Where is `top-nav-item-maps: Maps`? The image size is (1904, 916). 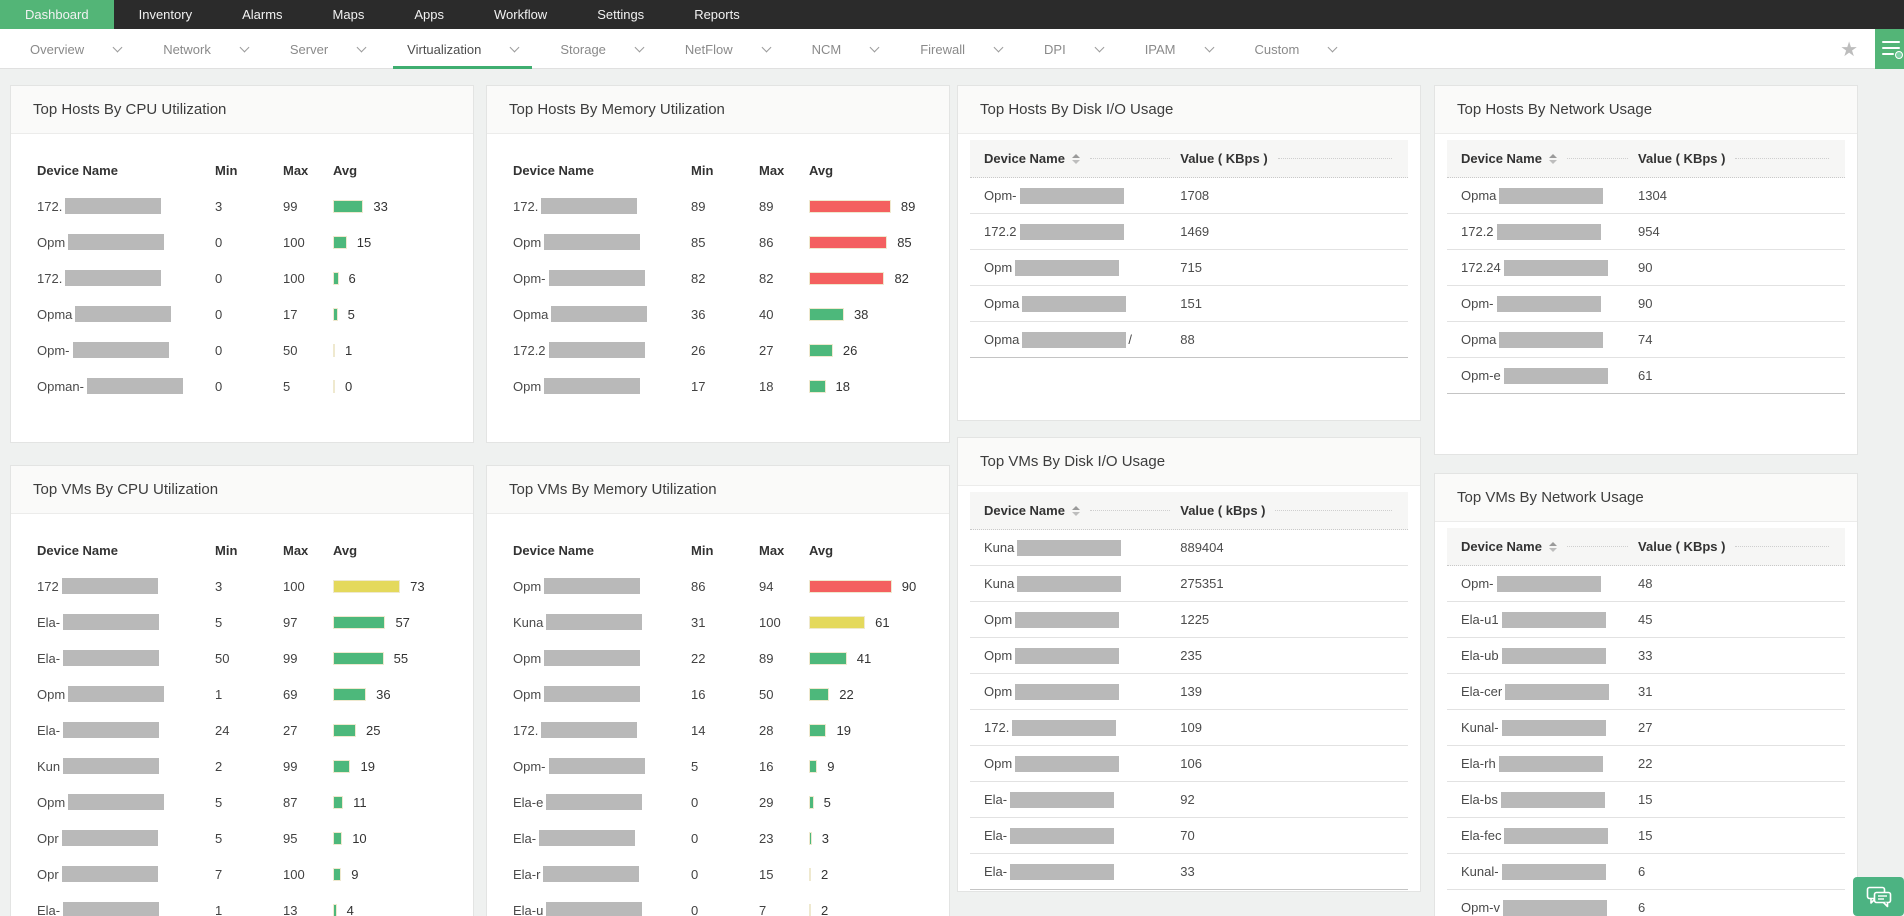
top-nav-item-maps: Maps is located at coordinates (348, 14).